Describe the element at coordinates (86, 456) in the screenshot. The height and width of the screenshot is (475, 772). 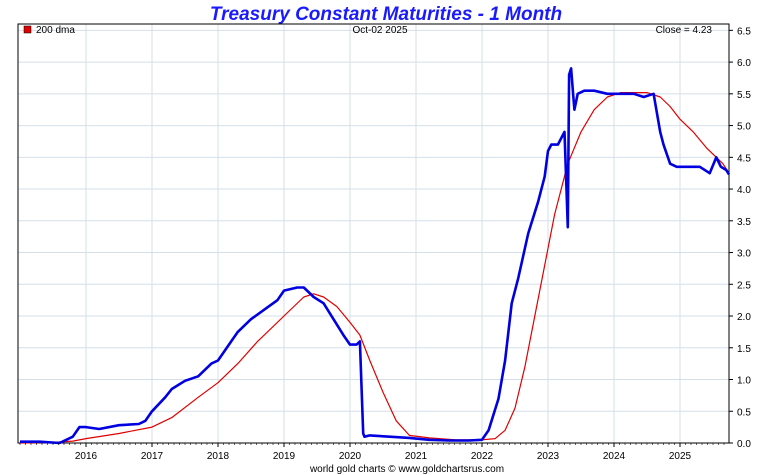
I see `x-tick-label: 2016` at that location.